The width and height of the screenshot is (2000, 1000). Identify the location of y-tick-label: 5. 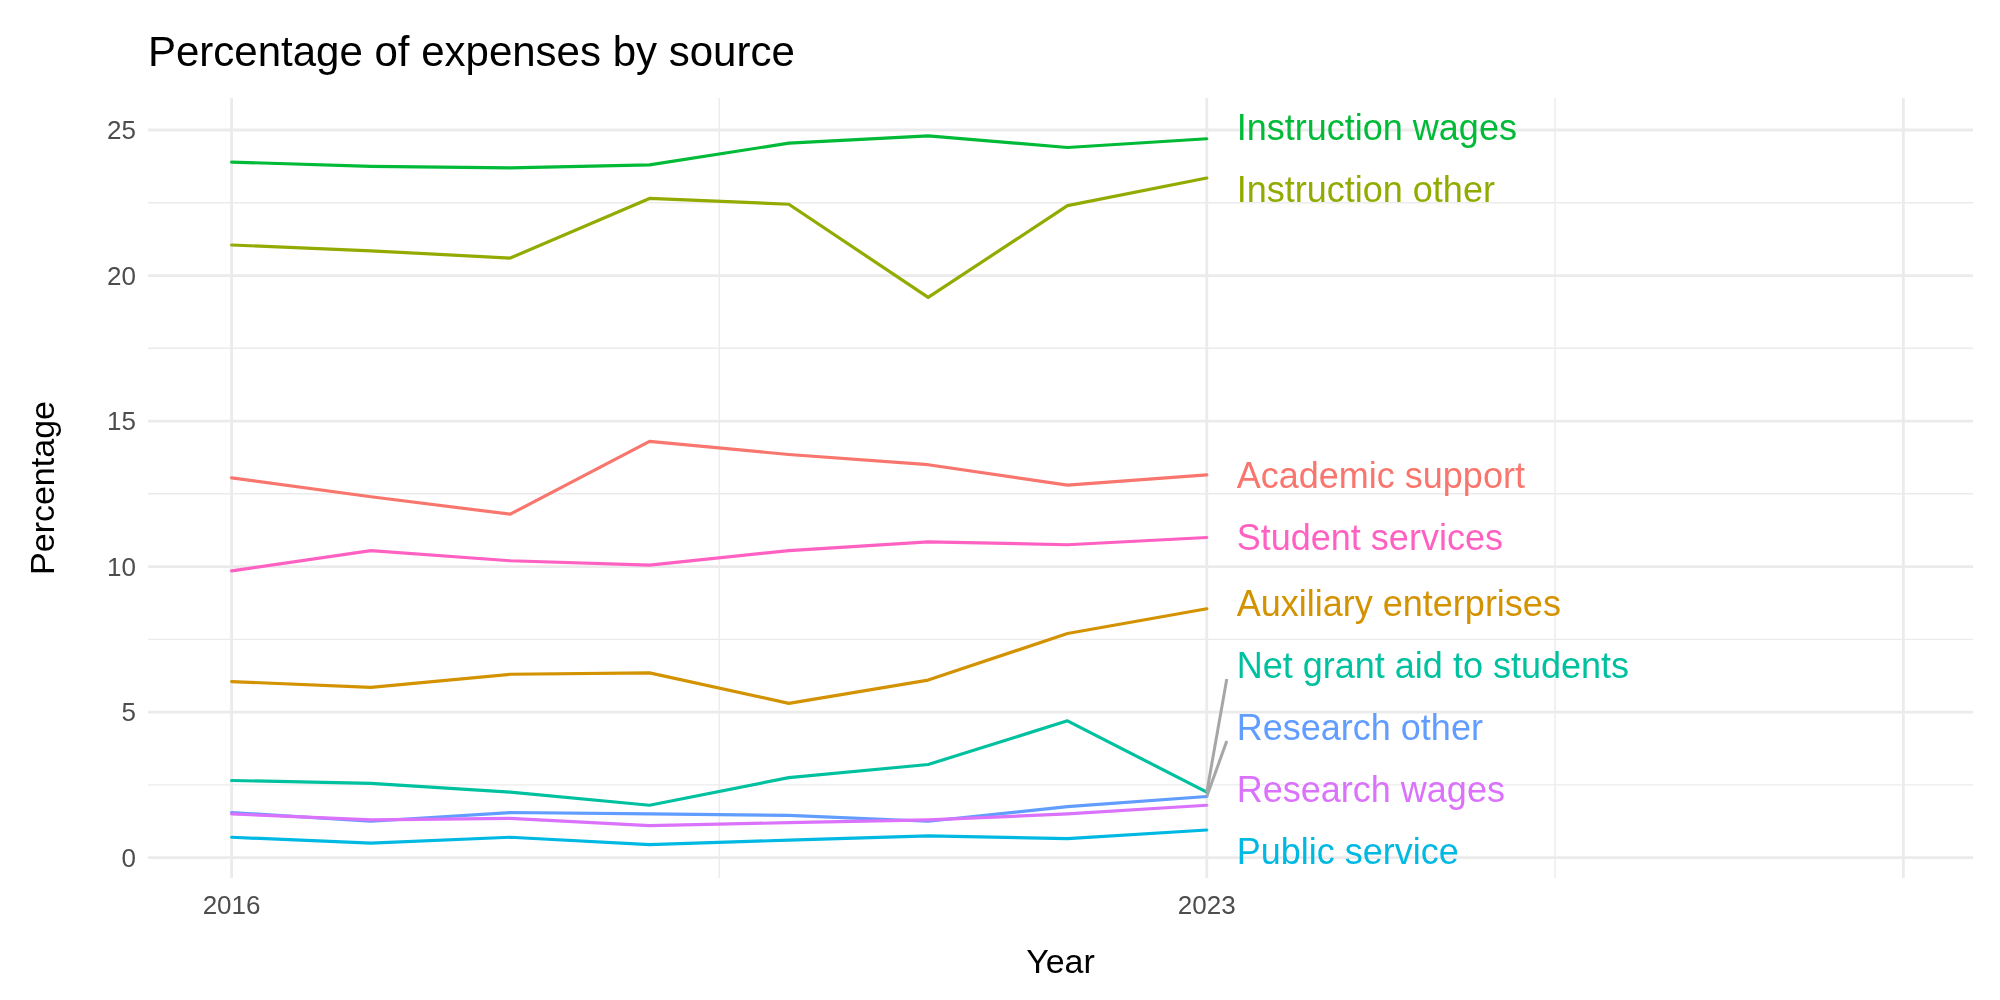
(128, 712).